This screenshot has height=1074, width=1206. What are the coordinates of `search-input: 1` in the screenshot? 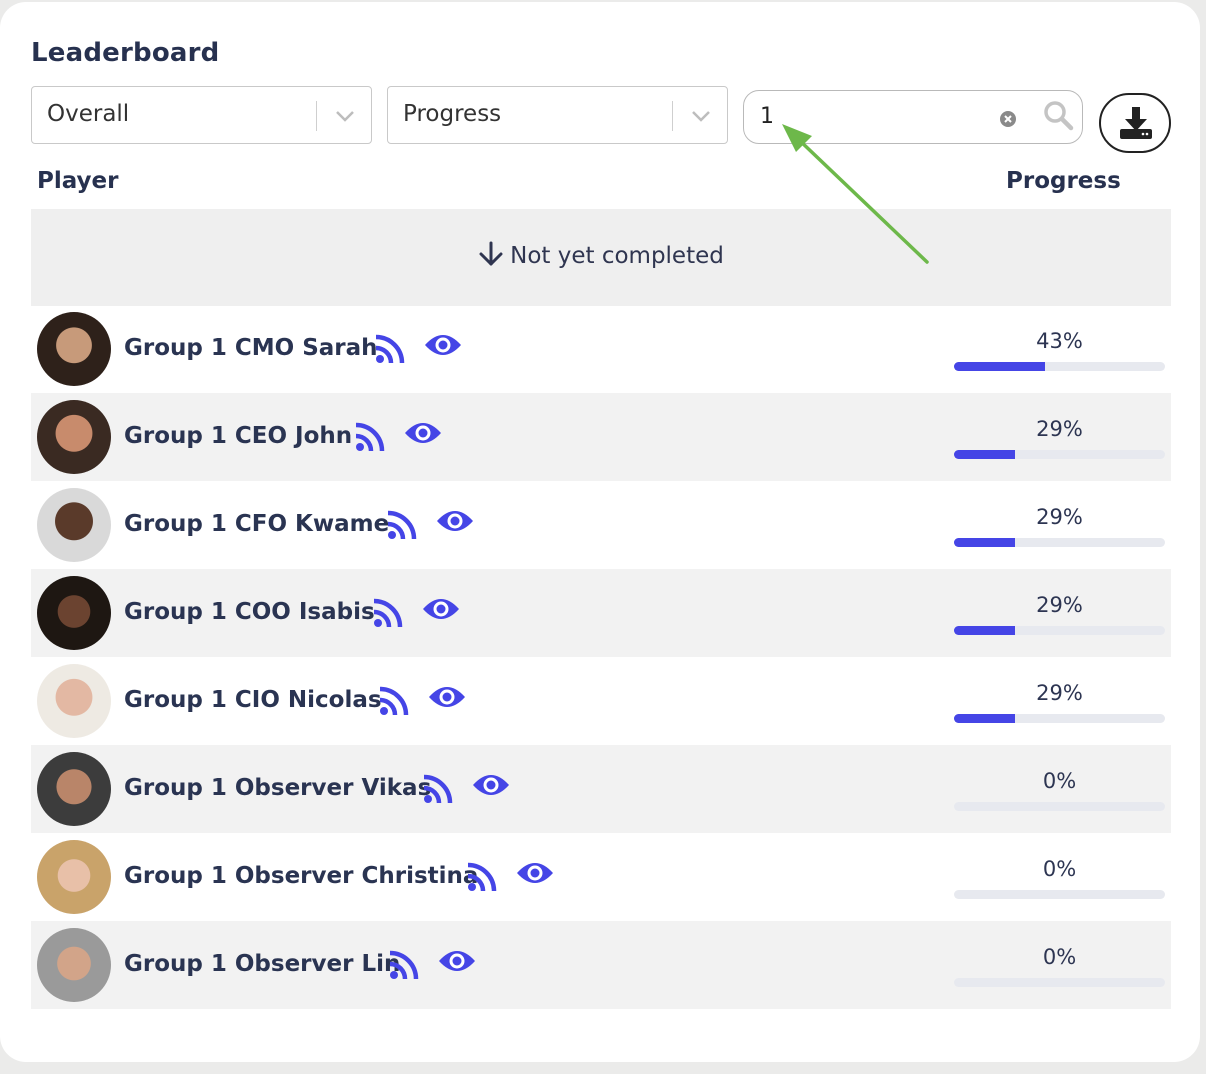 It's located at (913, 117).